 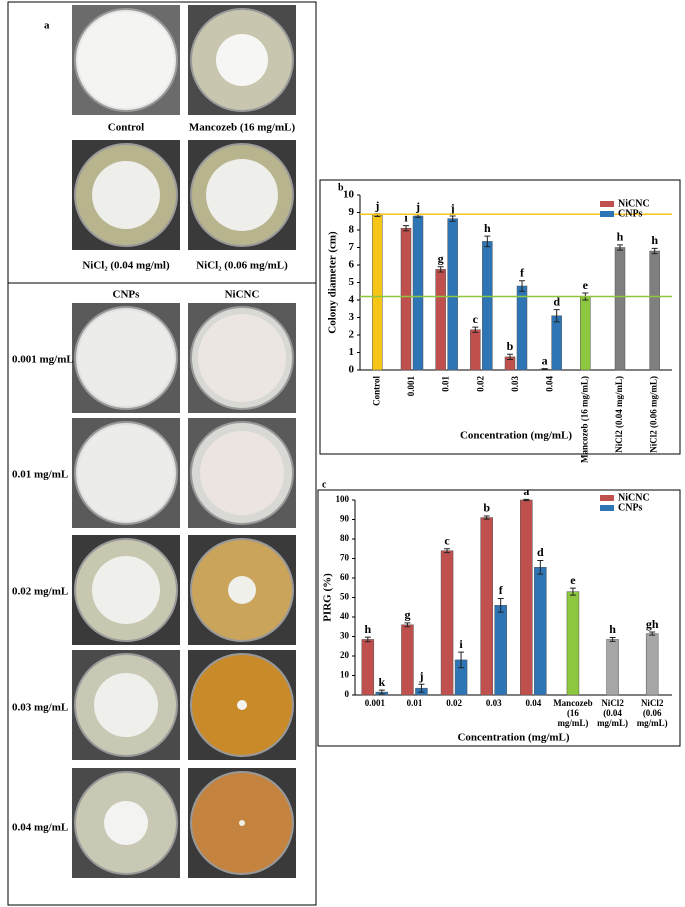 What do you see at coordinates (343, 499) in the screenshot?
I see `y-tick-label: 100` at bounding box center [343, 499].